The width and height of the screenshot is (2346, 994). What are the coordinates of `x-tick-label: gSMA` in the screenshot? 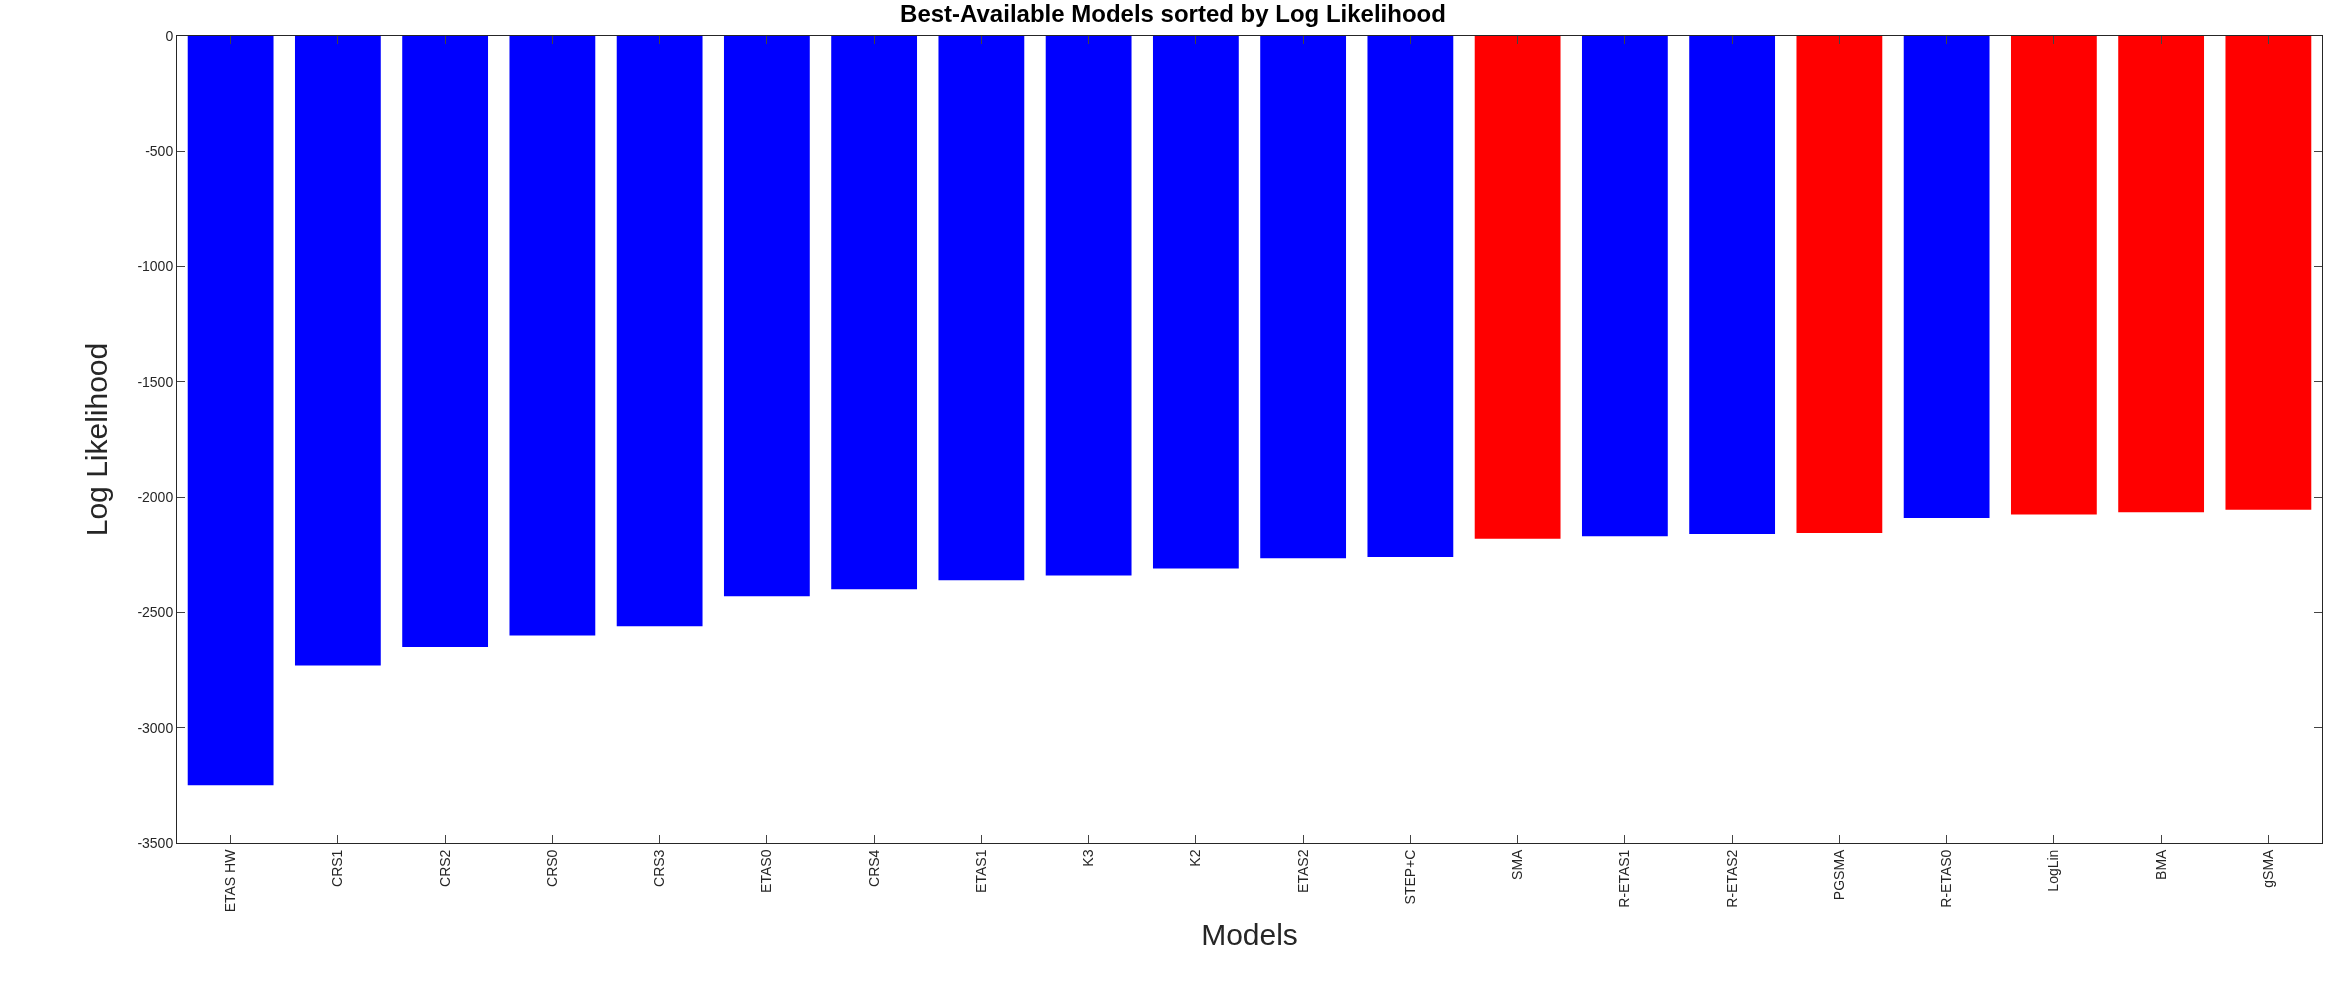 It's located at (2267, 868).